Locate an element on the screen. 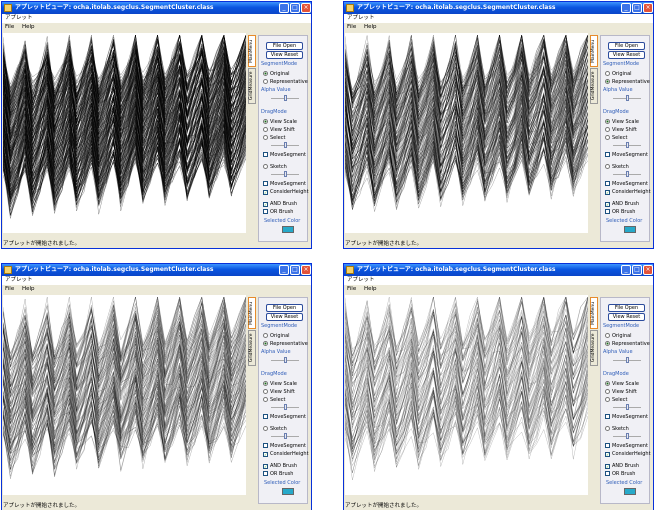  radio-sketch-indicator is located at coordinates (265, 166).